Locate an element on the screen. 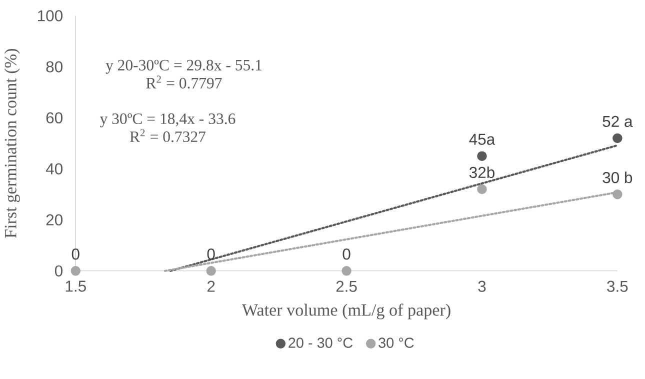  annotation: R$^{2}$ = 0.7797 is located at coordinates (184, 82).